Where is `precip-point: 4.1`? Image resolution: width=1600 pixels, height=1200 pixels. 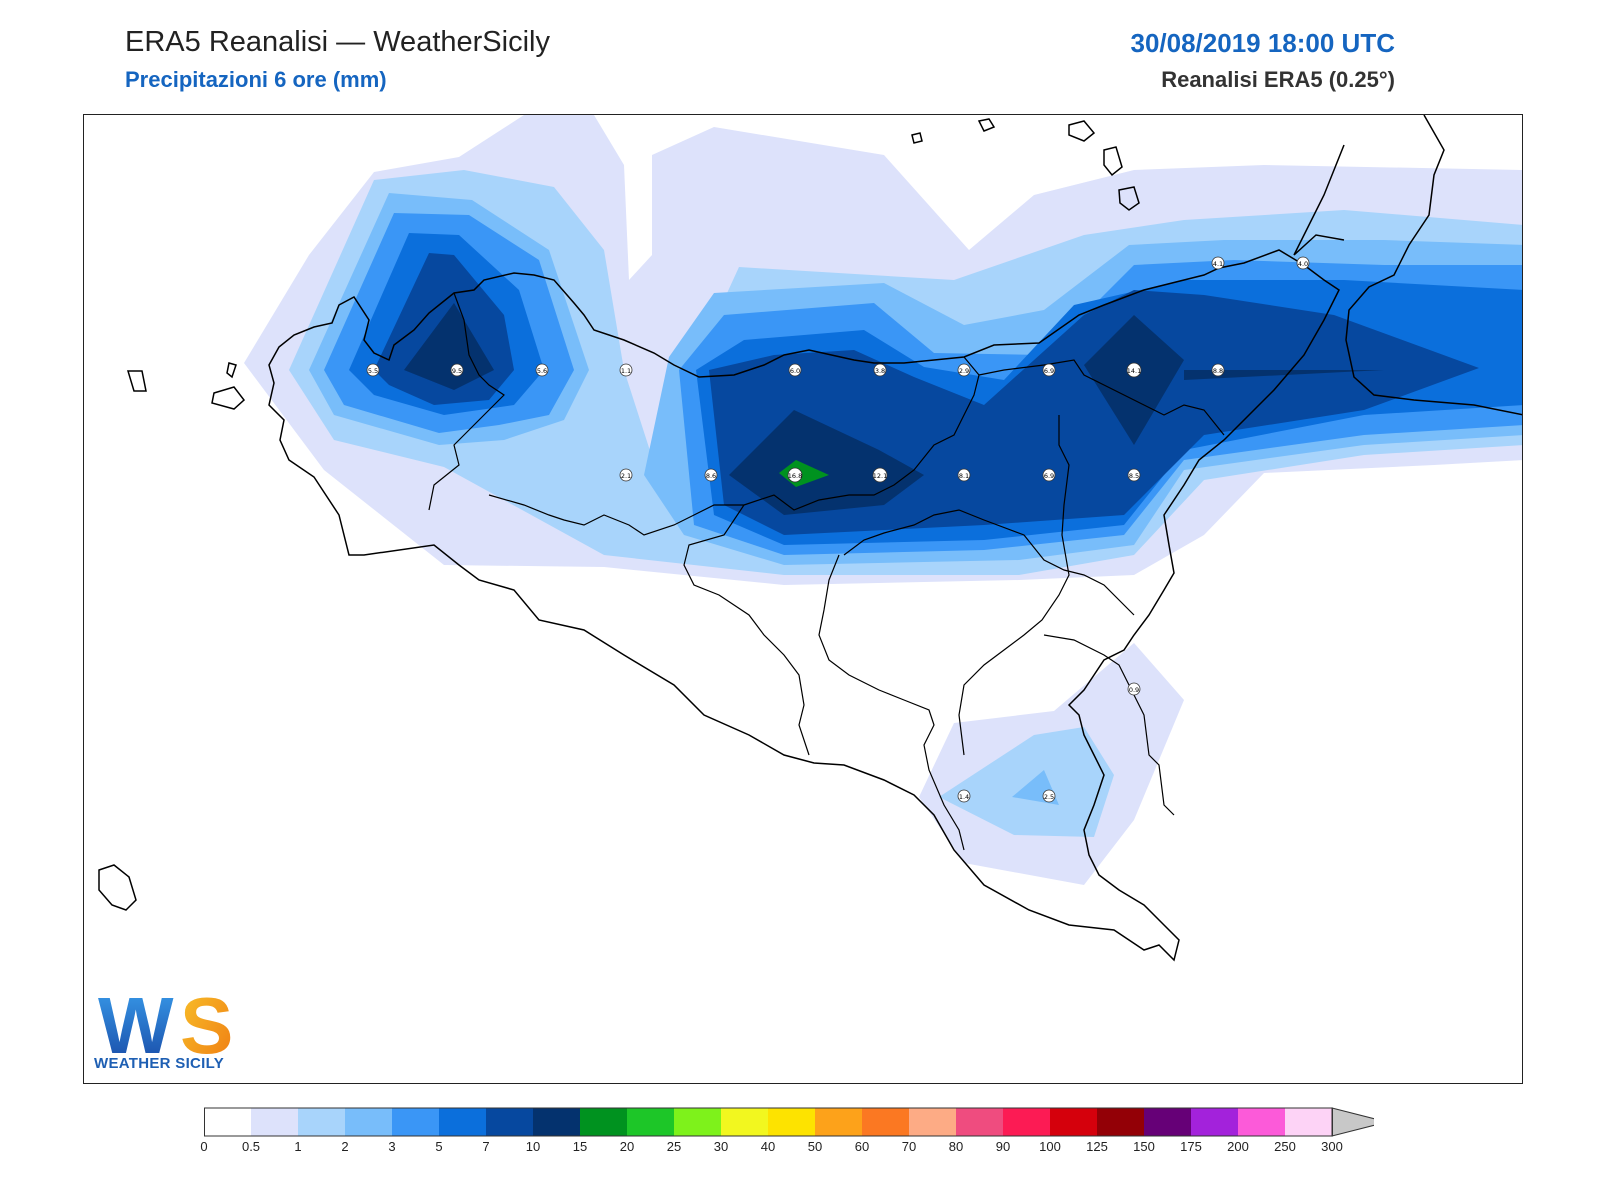
precip-point: 4.1 is located at coordinates (1218, 263).